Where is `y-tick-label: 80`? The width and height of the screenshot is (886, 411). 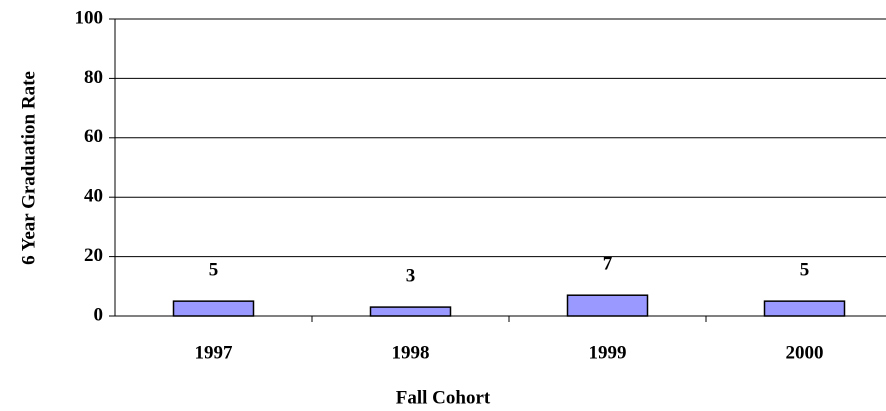 y-tick-label: 80 is located at coordinates (93, 77).